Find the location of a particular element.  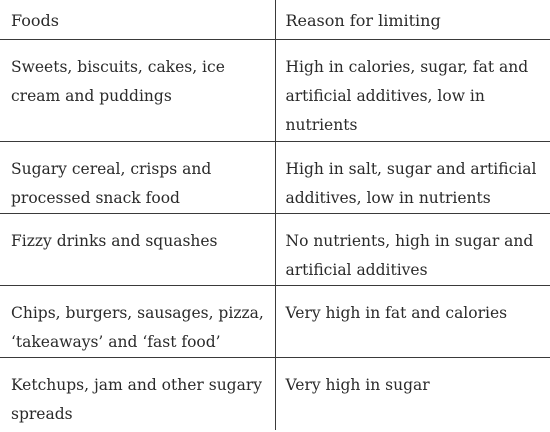

reason-cell: Very high in sugar is located at coordinates (412, 393).